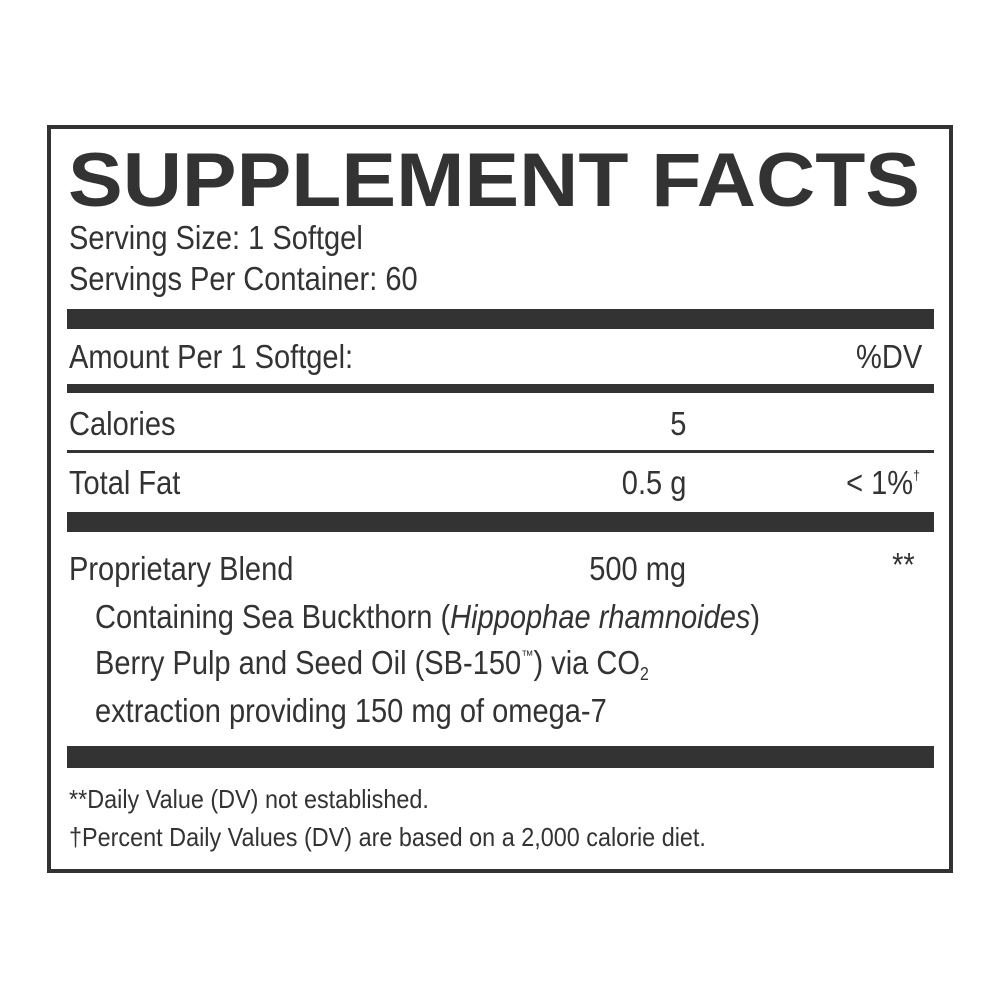 The width and height of the screenshot is (1000, 1000). What do you see at coordinates (211, 356) in the screenshot?
I see `amount-per-serving-label: Amount Per 1 Softgel:` at bounding box center [211, 356].